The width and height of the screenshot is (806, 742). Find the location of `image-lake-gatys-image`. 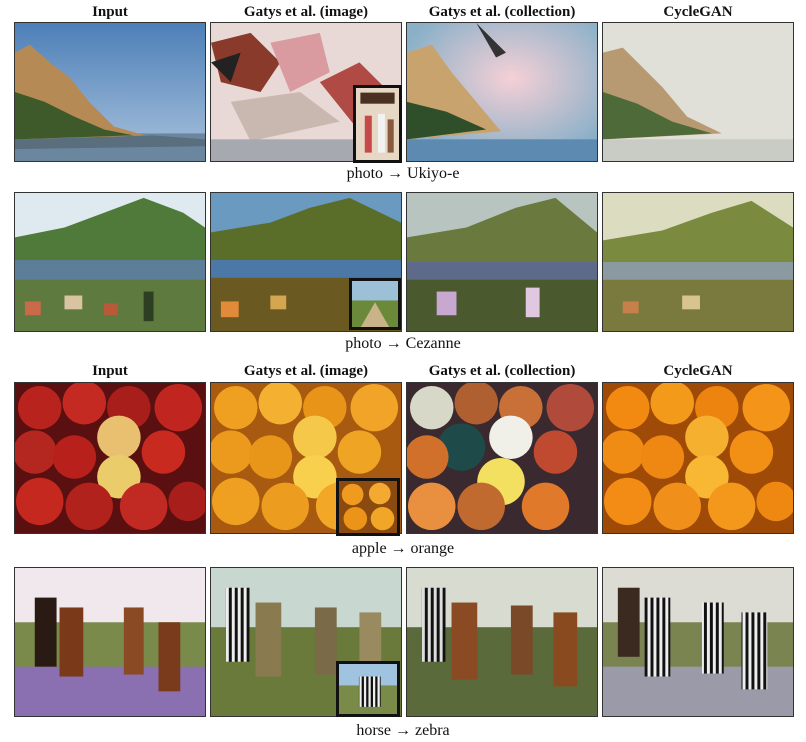

image-lake-gatys-image is located at coordinates (306, 262).